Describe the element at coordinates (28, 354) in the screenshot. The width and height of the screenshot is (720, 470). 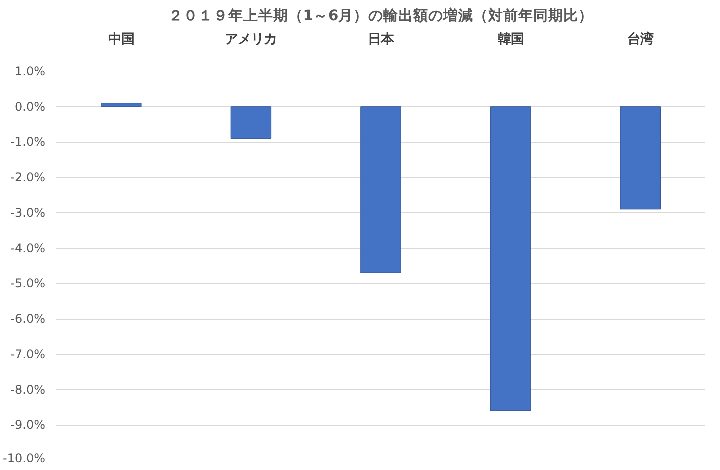
I see `y-tick-label: -7.0%` at that location.